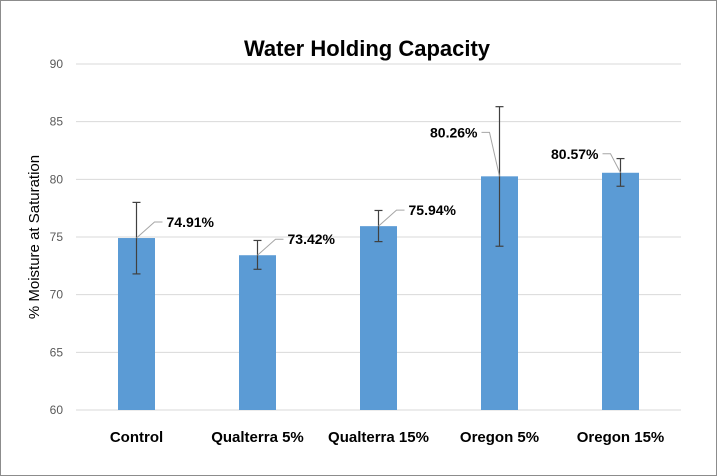  What do you see at coordinates (312, 239) in the screenshot?
I see `data-label: 73.42%` at bounding box center [312, 239].